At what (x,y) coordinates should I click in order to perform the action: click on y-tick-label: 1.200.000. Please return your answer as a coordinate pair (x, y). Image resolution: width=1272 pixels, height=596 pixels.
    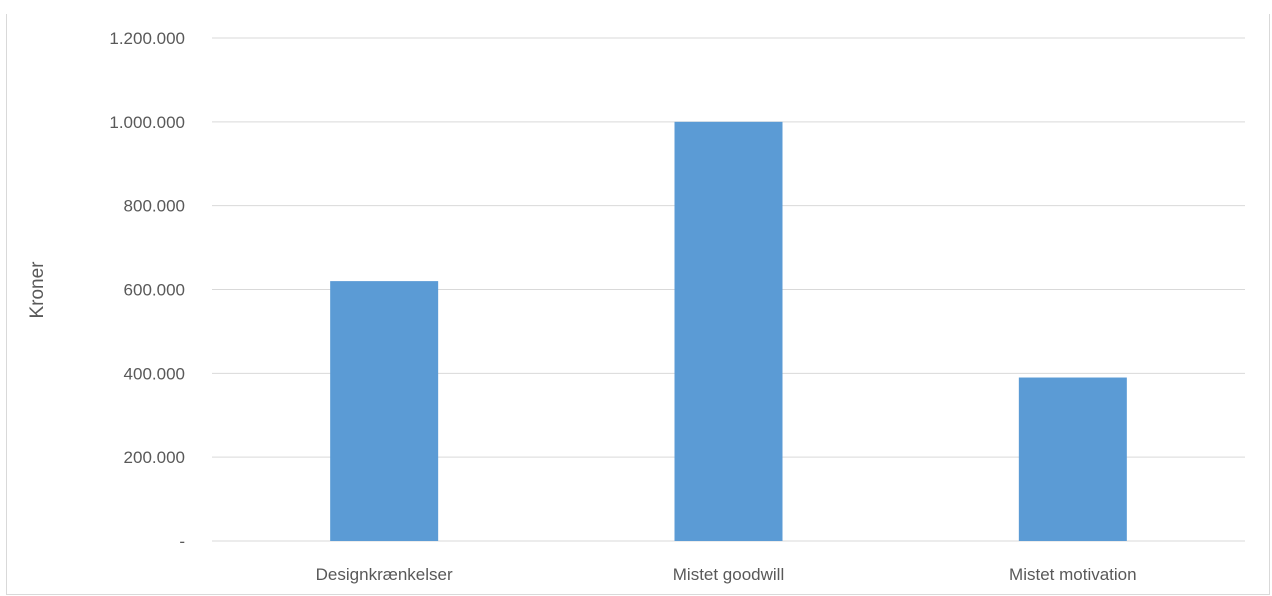
    Looking at the image, I should click on (147, 38).